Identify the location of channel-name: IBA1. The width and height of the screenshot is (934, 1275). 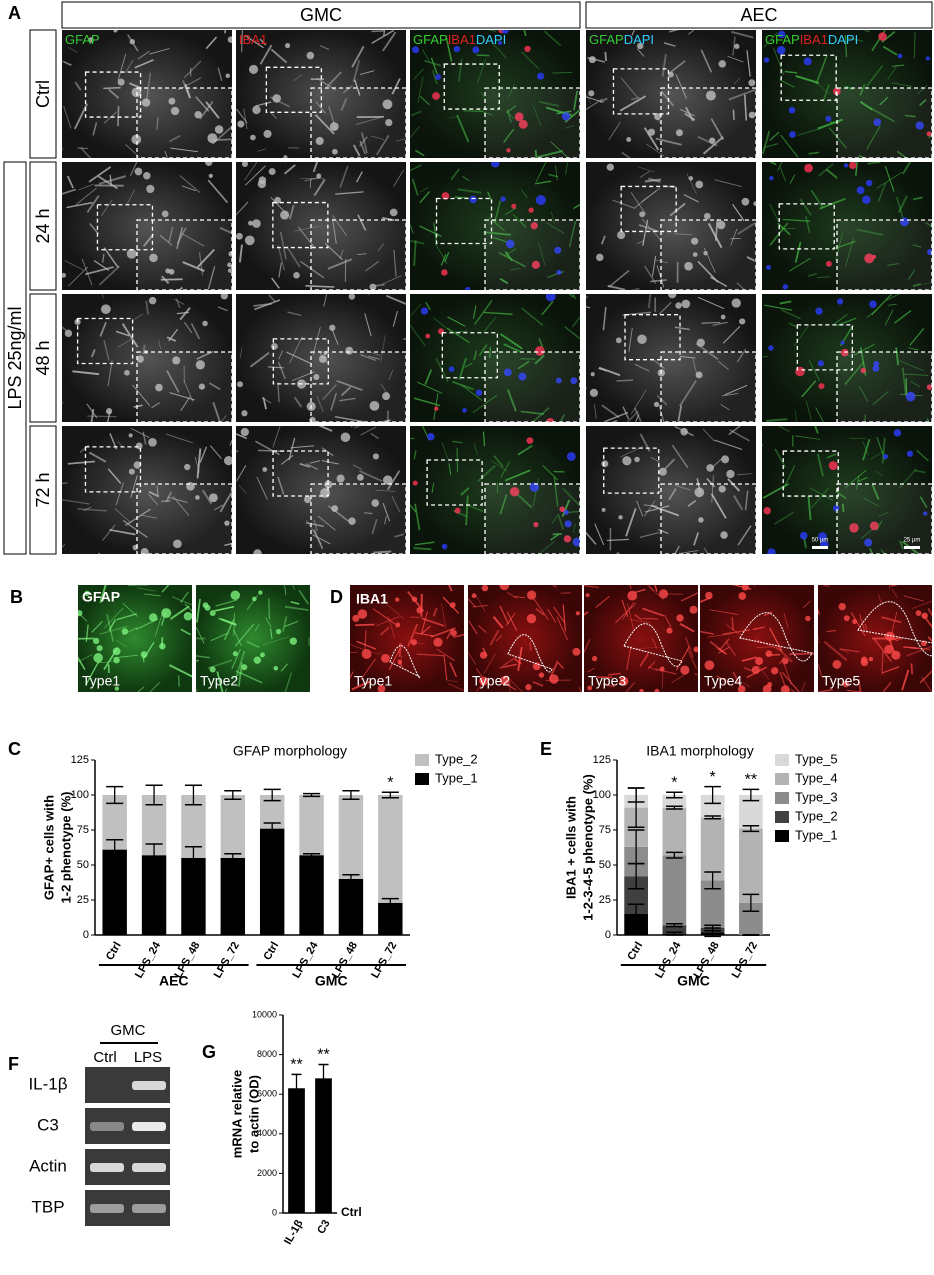
(462, 39).